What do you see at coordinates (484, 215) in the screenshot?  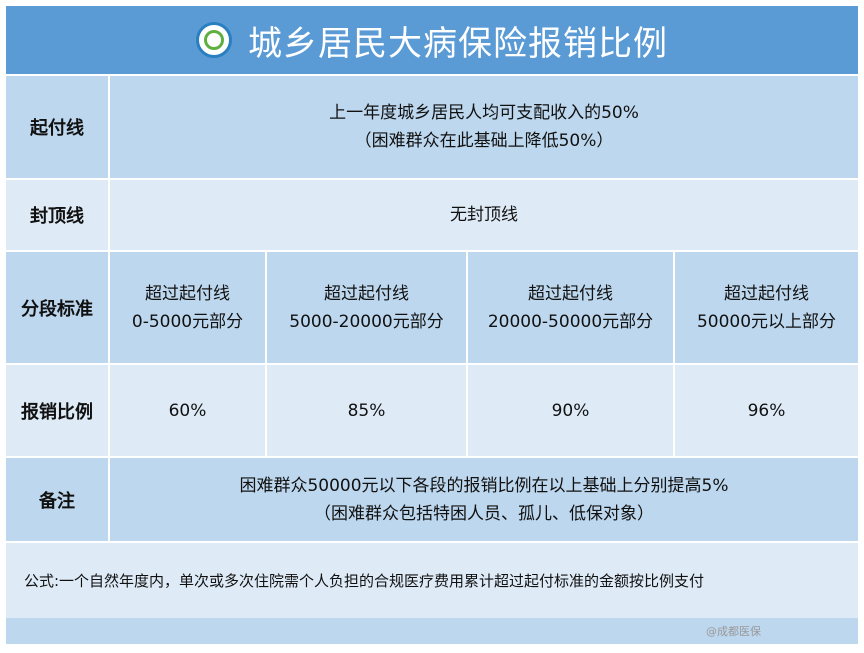 I see `cap-value: 无封顶线` at bounding box center [484, 215].